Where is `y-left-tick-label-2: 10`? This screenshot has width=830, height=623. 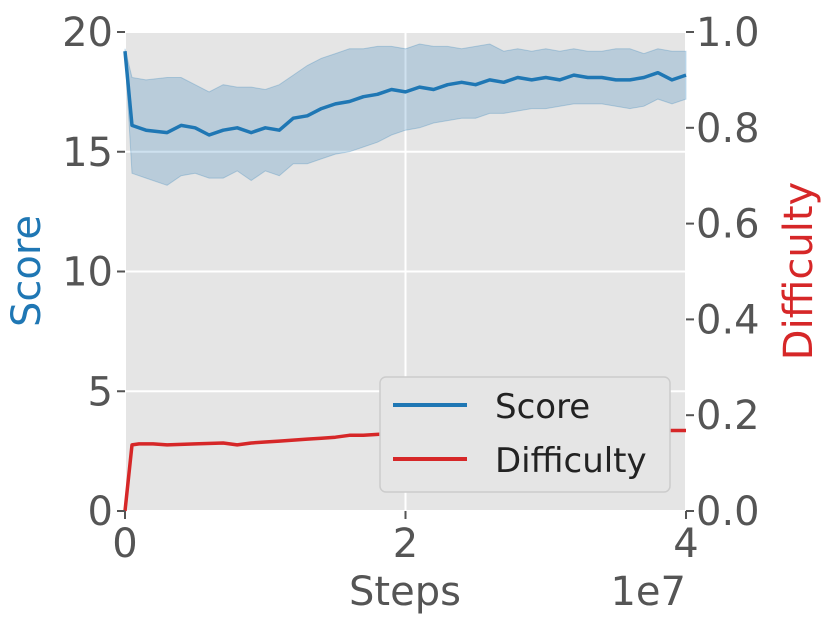 y-left-tick-label-2: 10 is located at coordinates (87, 273).